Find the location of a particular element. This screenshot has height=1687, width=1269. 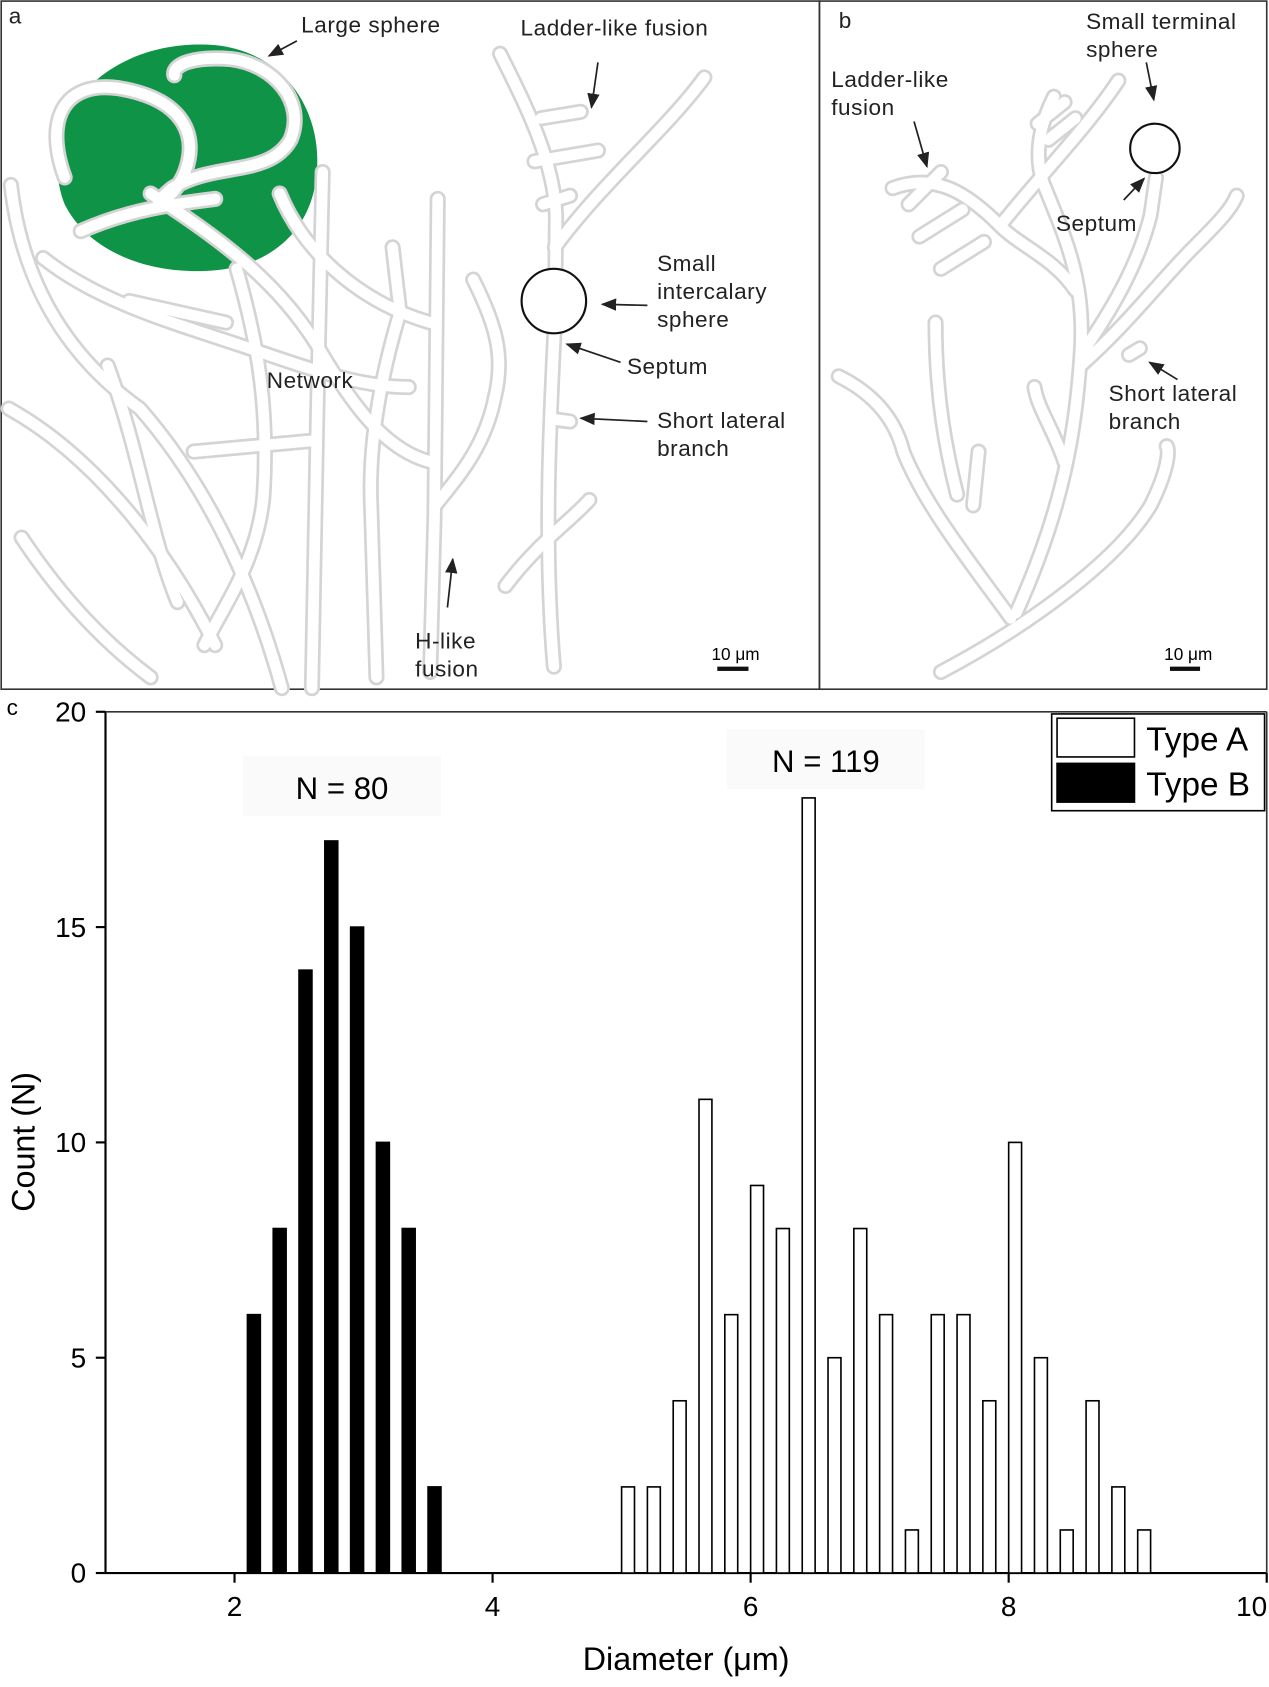

y-tick-label: 0 is located at coordinates (79, 1573).